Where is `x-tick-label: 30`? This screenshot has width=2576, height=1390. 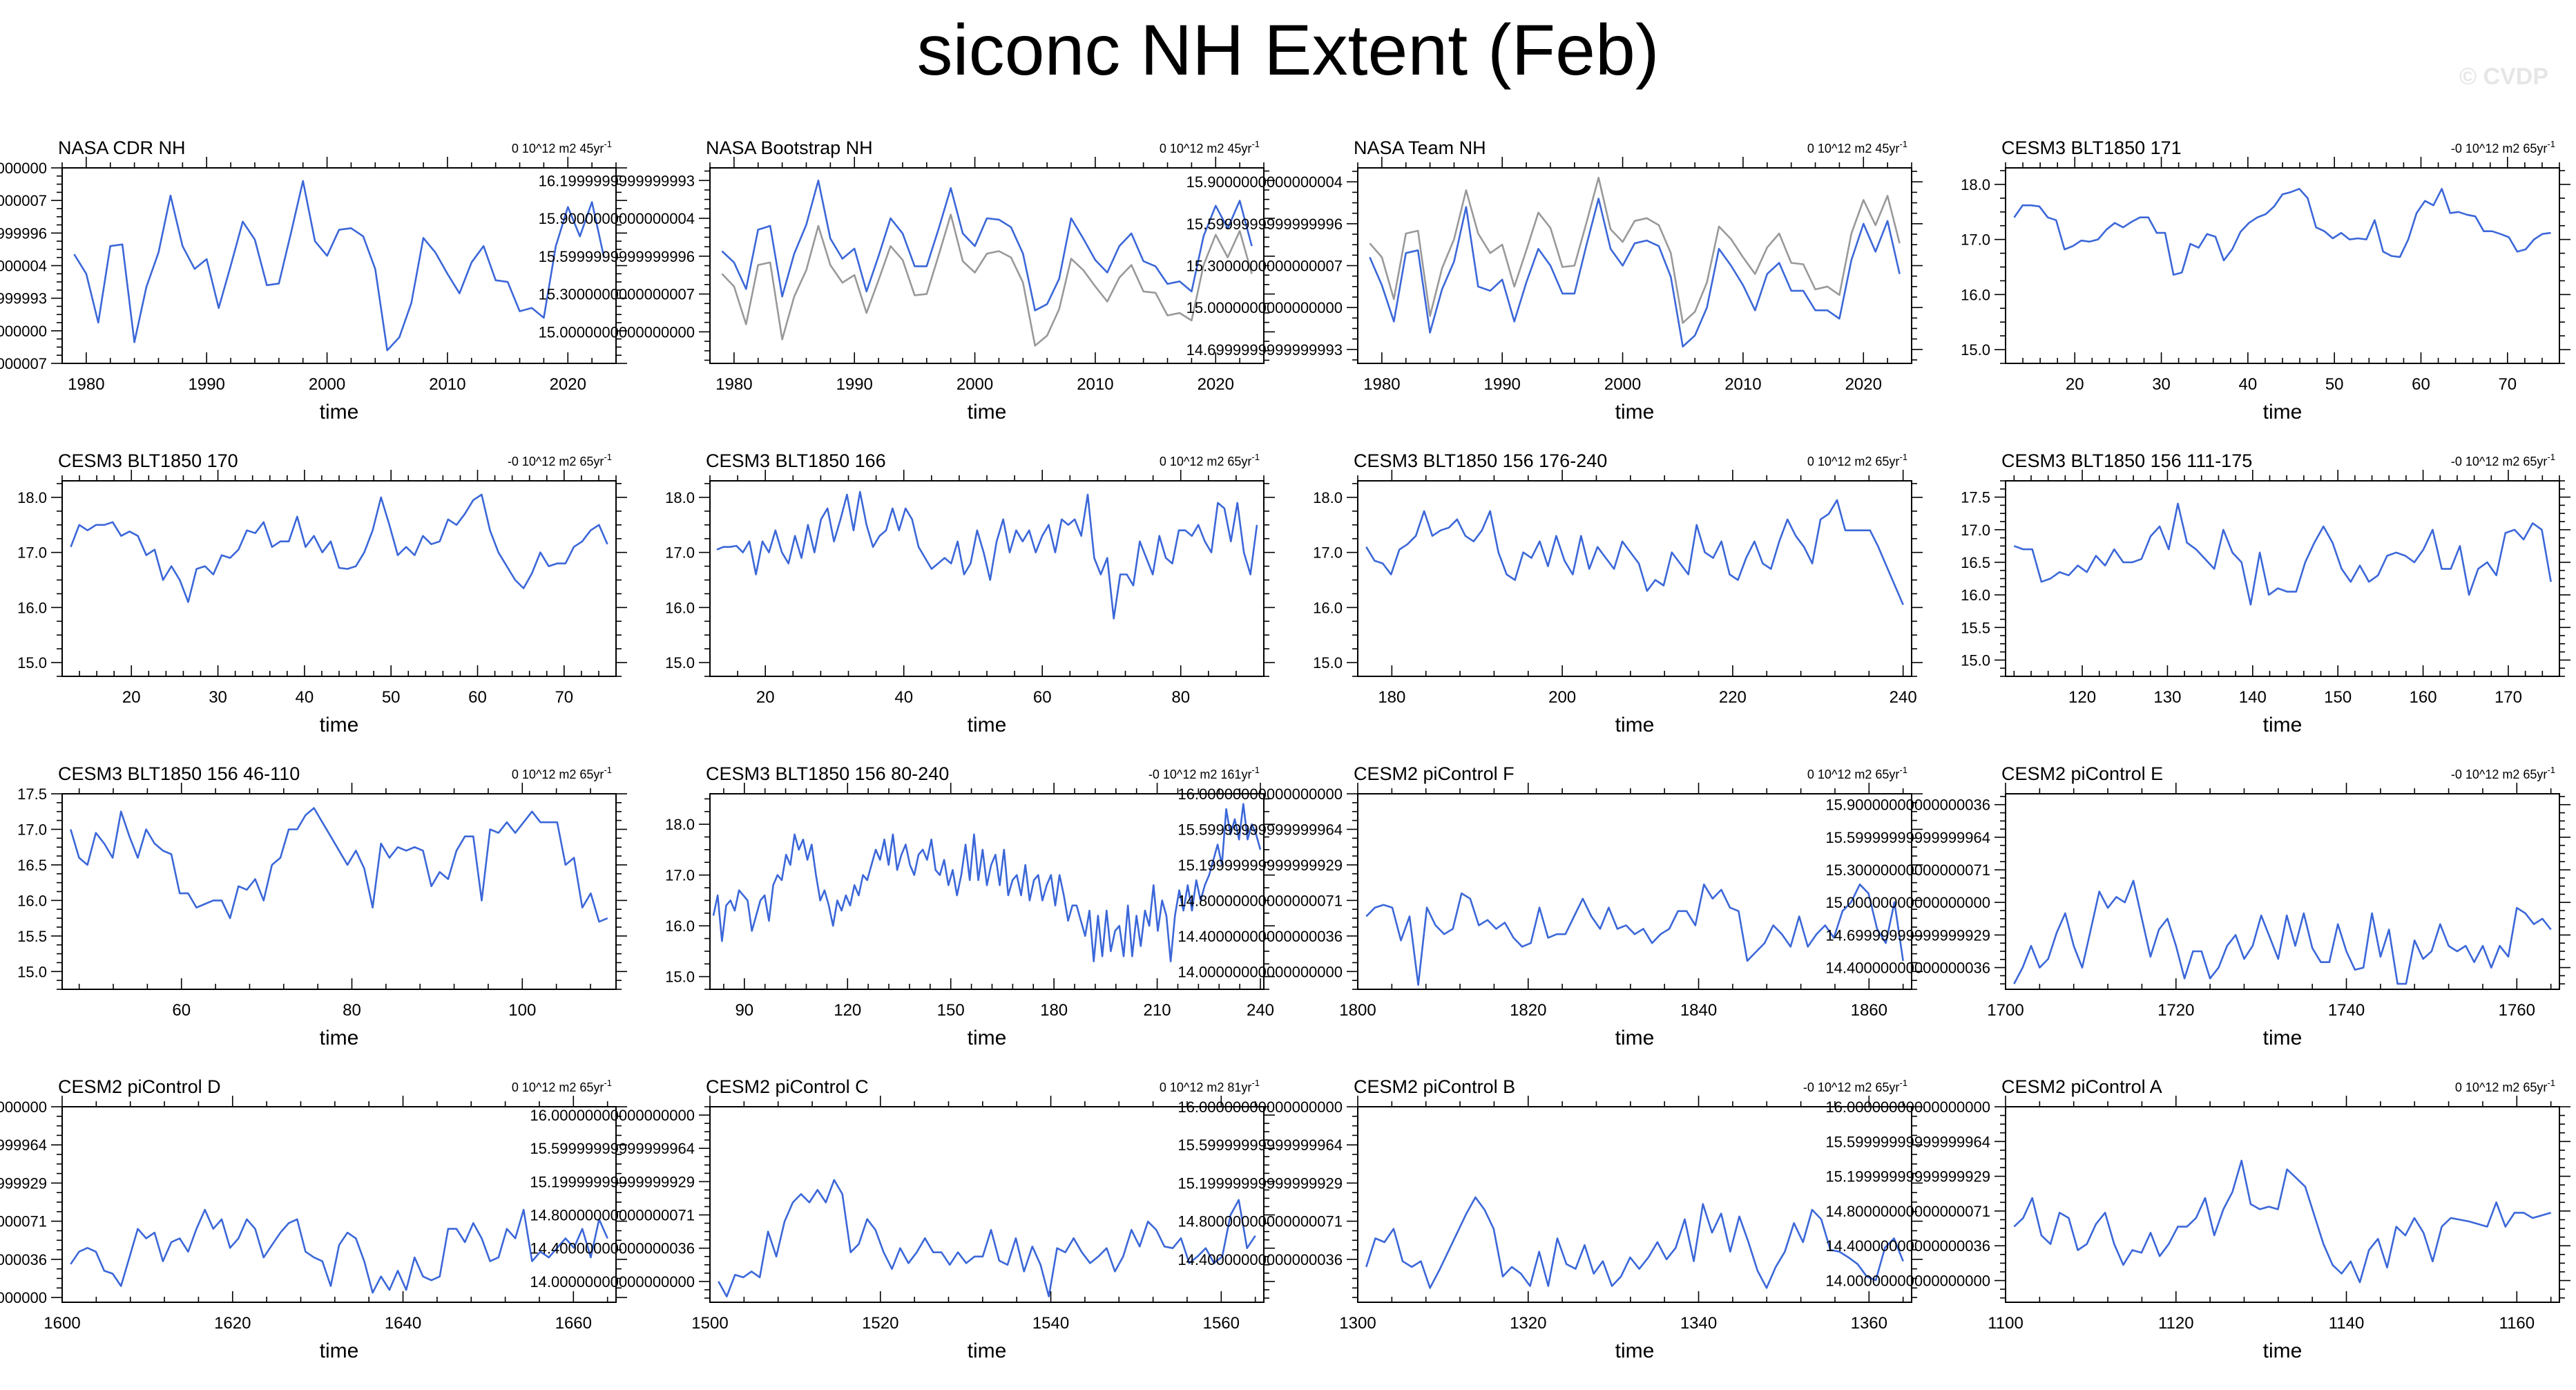
x-tick-label: 30 is located at coordinates (2161, 384).